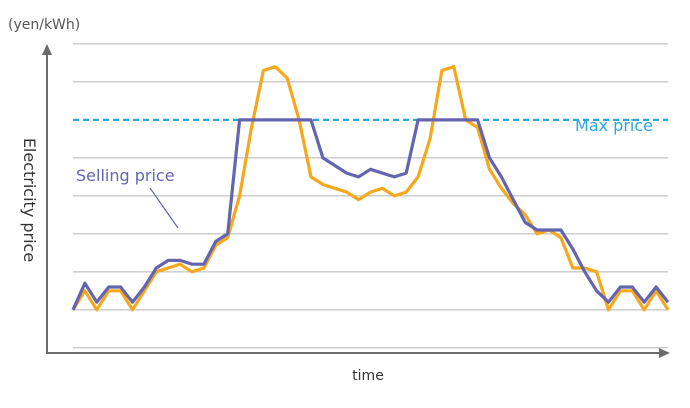 This screenshot has height=408, width=690. I want to click on unit-label: (yen/kWh), so click(44, 25).